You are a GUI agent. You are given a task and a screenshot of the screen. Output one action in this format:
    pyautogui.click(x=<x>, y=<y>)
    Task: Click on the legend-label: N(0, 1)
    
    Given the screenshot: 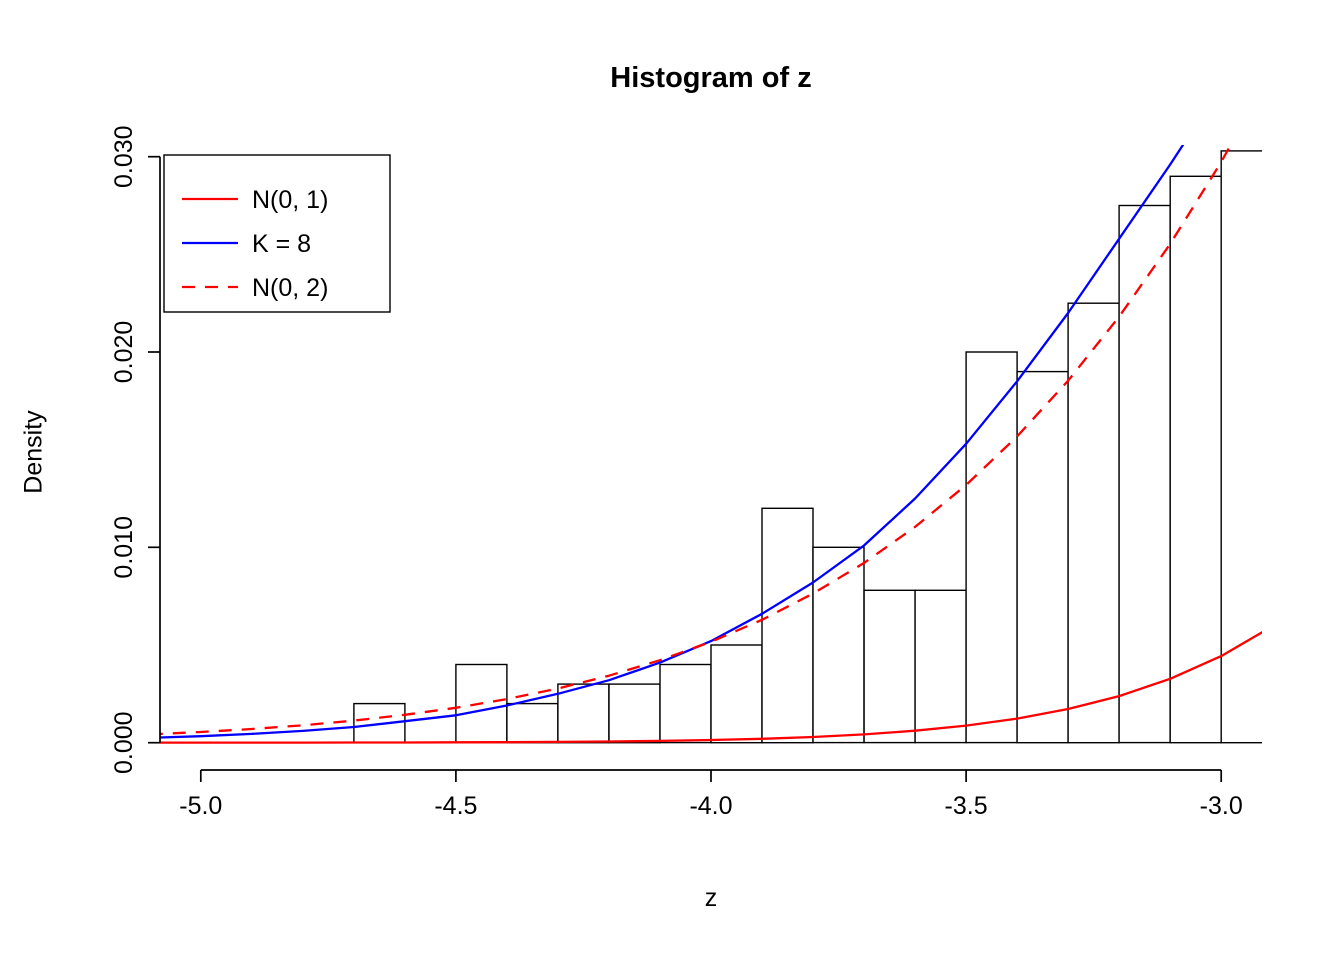 What is the action you would take?
    pyautogui.click(x=290, y=200)
    